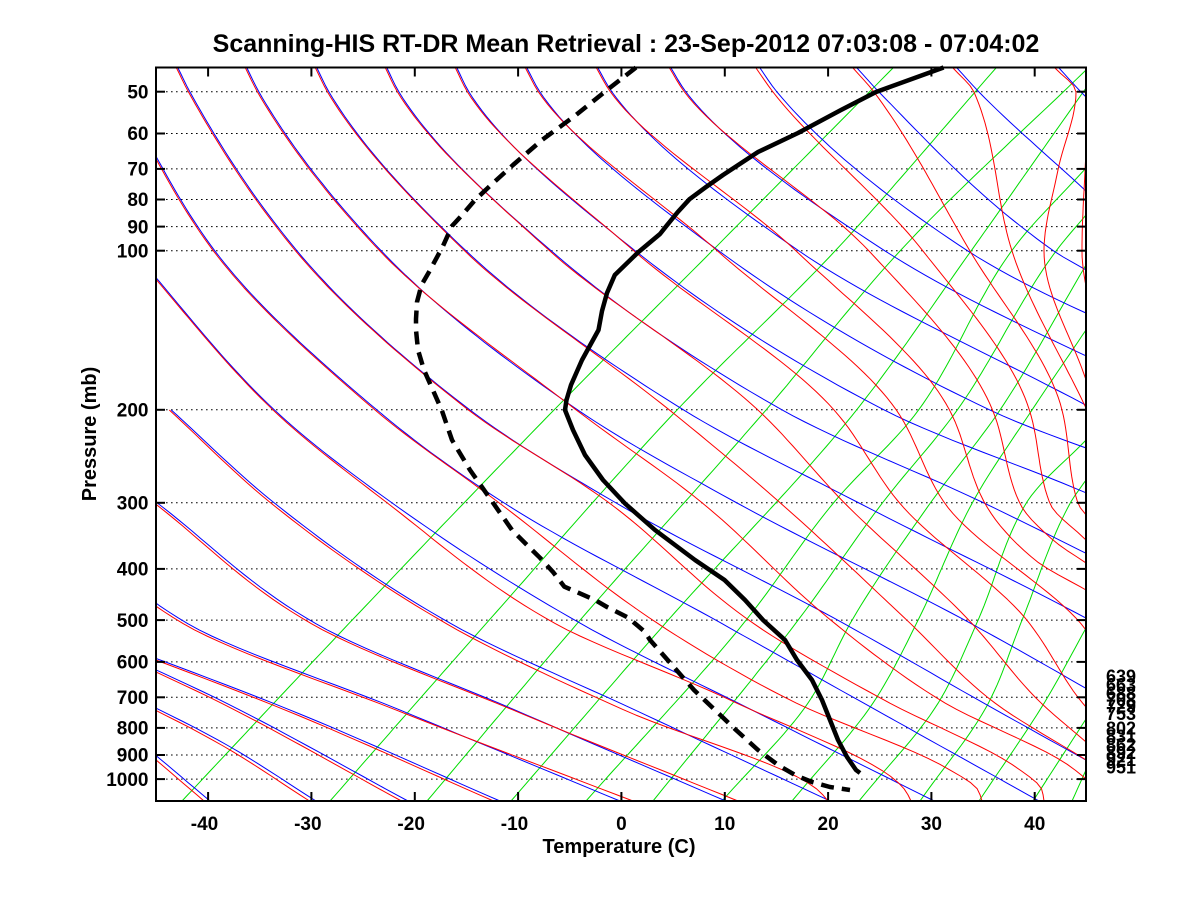  What do you see at coordinates (204, 824) in the screenshot?
I see `svg-text: -40` at bounding box center [204, 824].